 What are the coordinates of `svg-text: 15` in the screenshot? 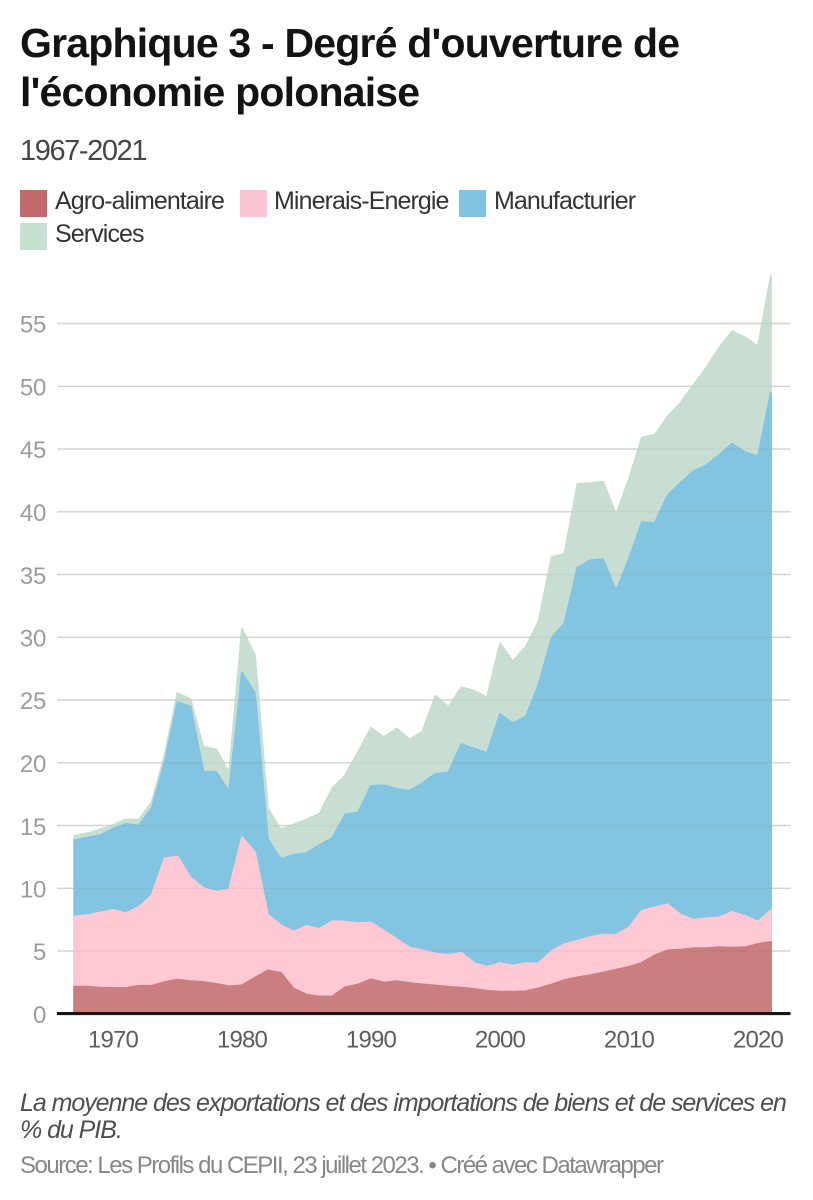 It's located at (33, 827).